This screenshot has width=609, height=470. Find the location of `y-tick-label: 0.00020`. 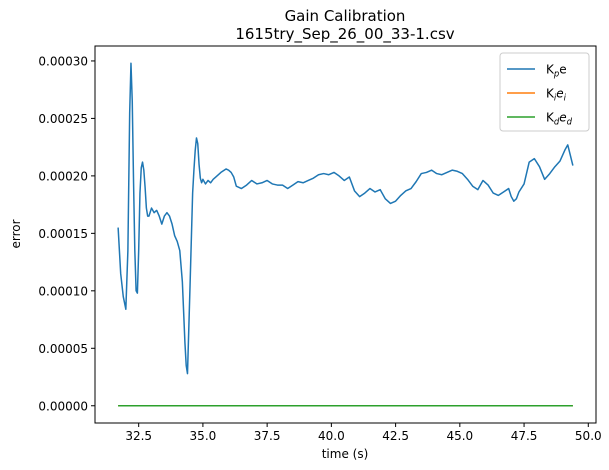

y-tick-label: 0.00020 is located at coordinates (63, 176).